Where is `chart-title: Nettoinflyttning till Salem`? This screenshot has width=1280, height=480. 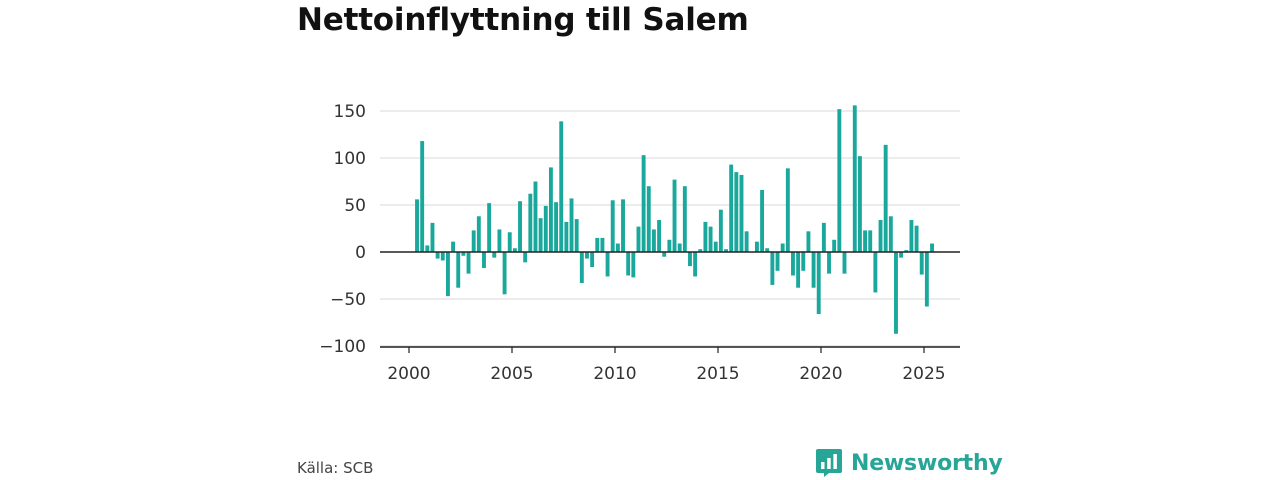
chart-title: Nettoinflyttning till Salem is located at coordinates (523, 20).